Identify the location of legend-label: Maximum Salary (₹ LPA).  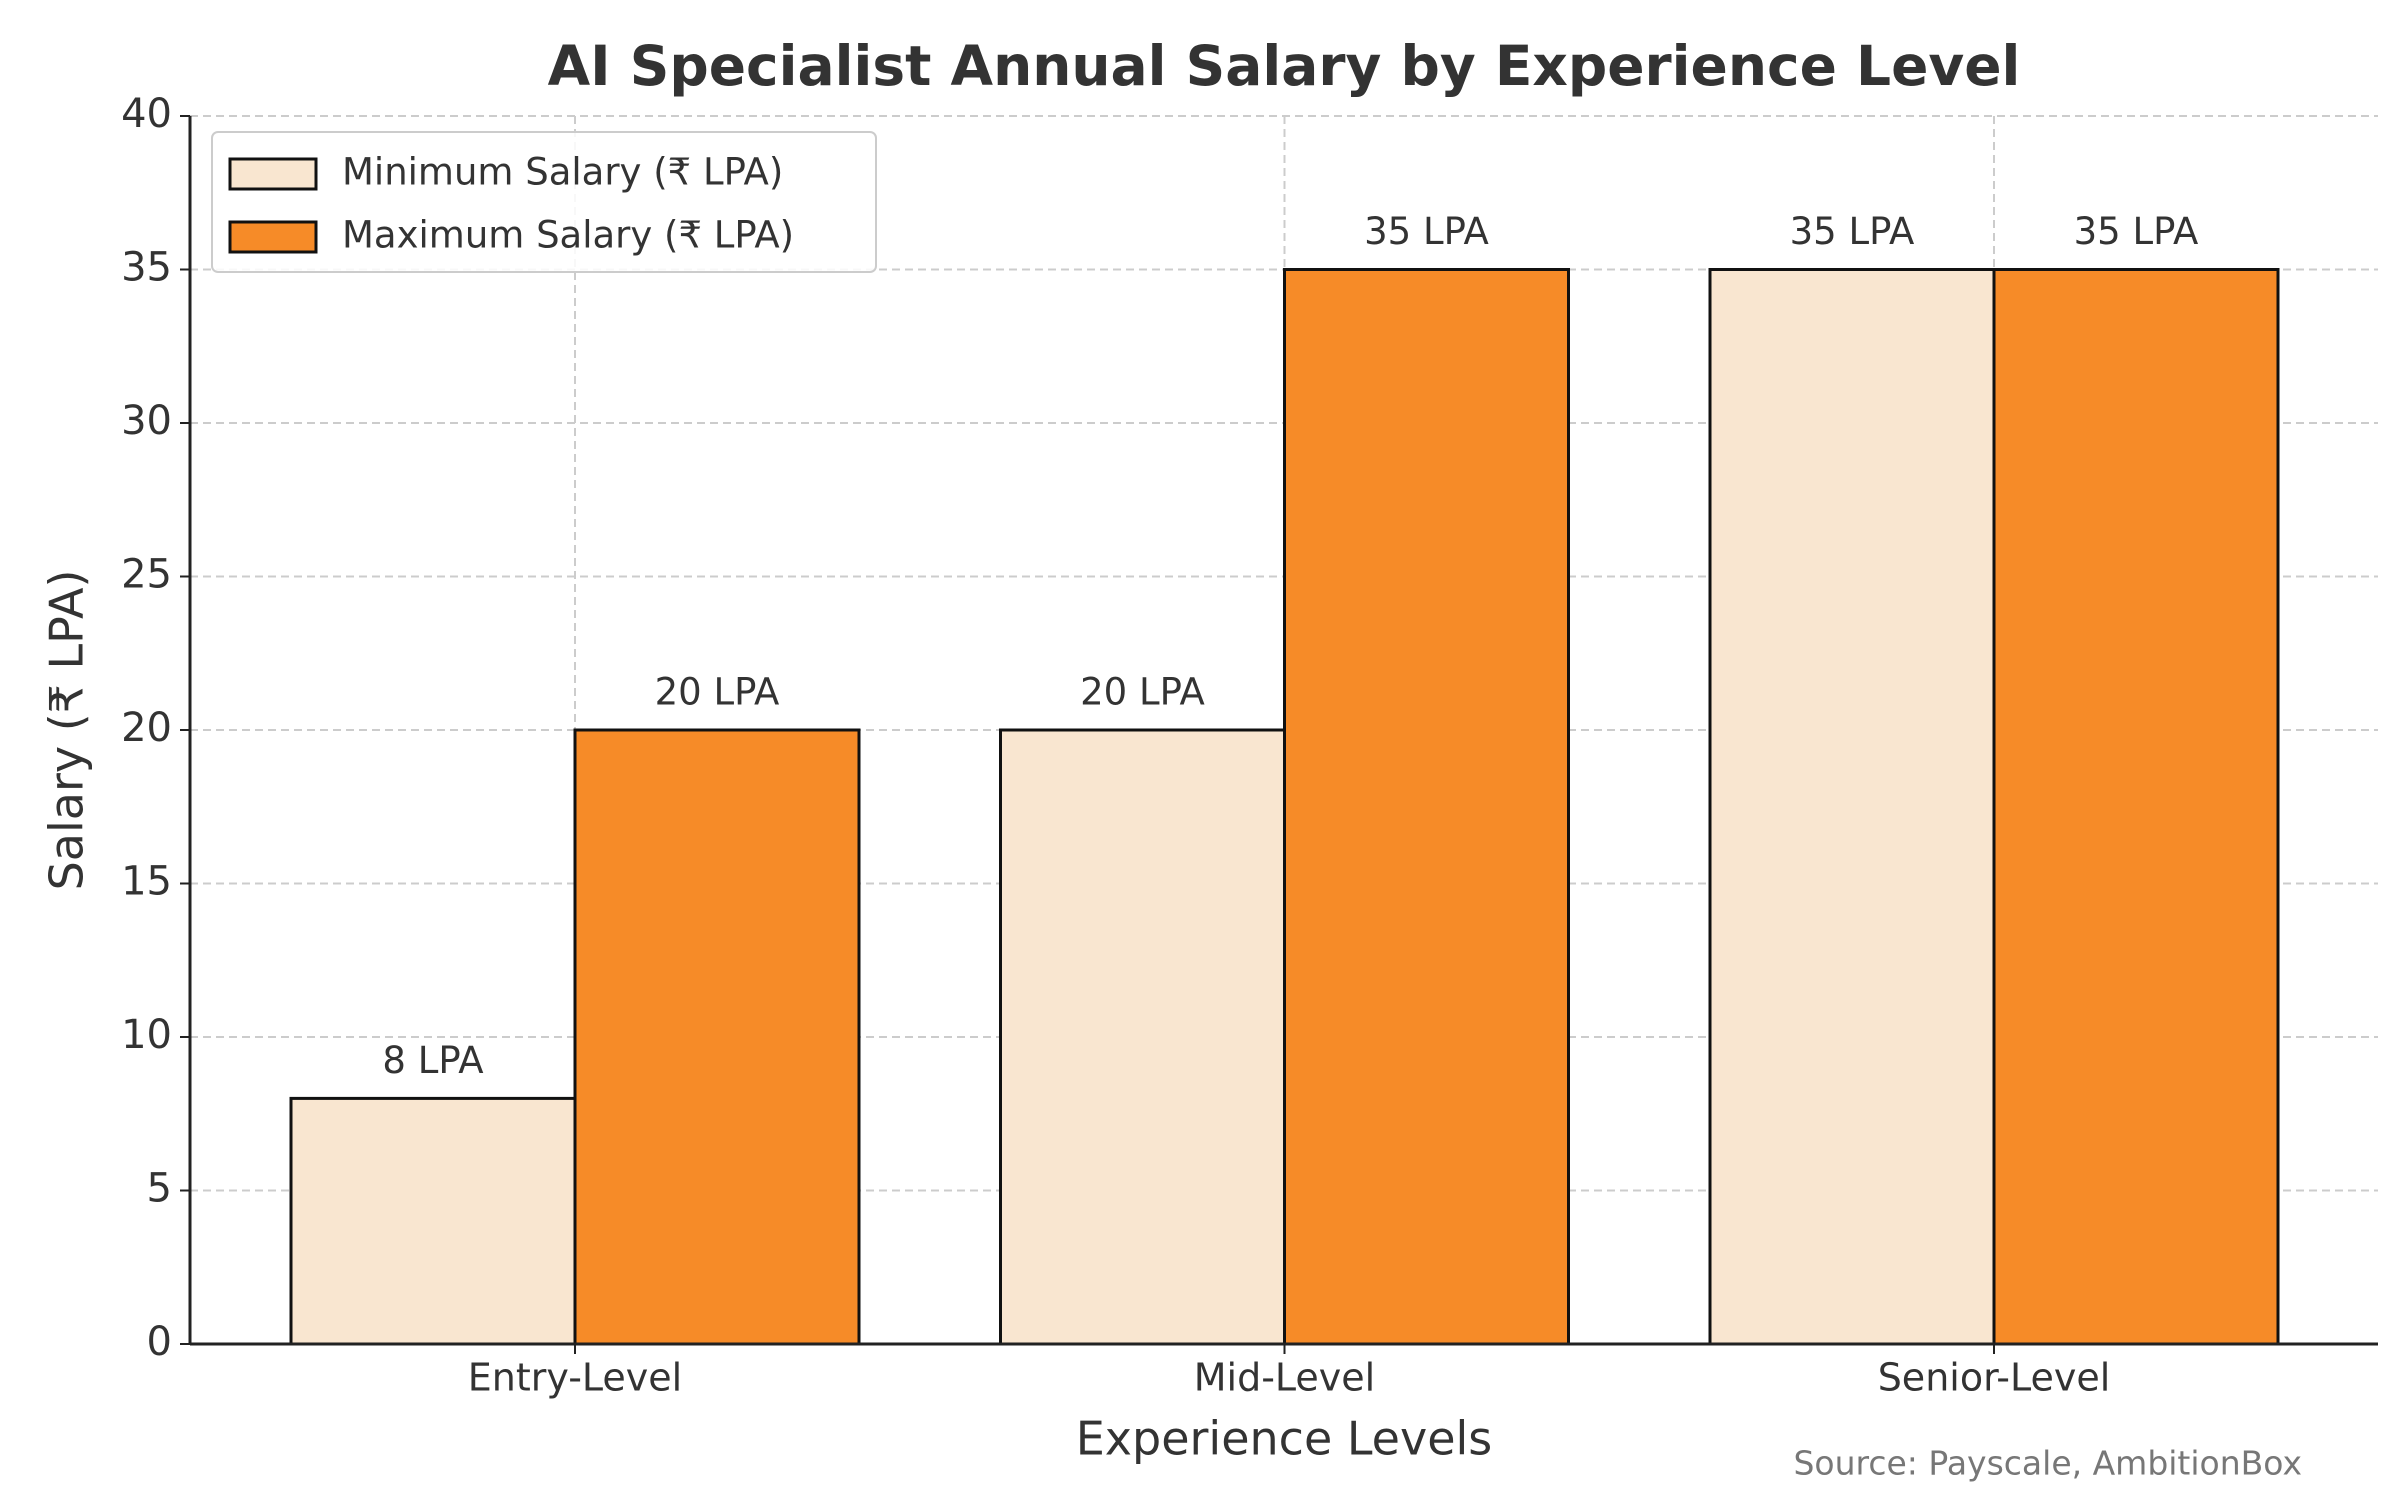
(568, 235).